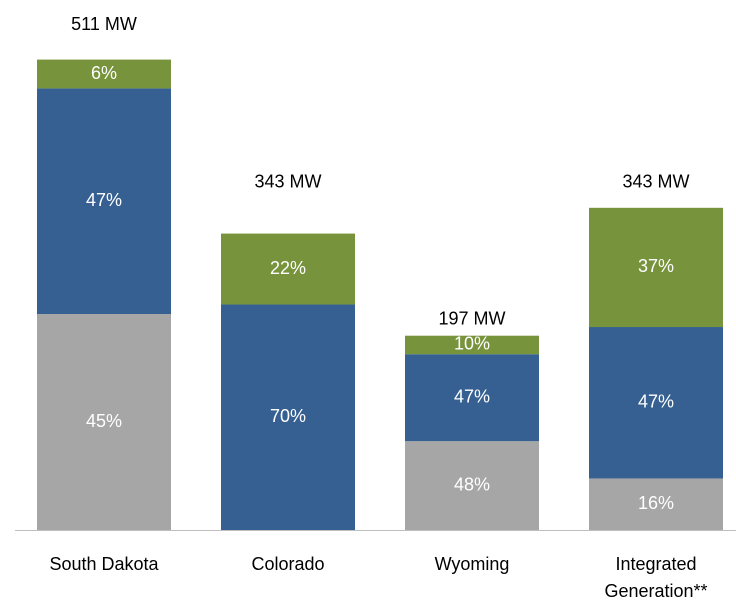 The width and height of the screenshot is (736, 605). I want to click on segment-label: 45%, so click(104, 421).